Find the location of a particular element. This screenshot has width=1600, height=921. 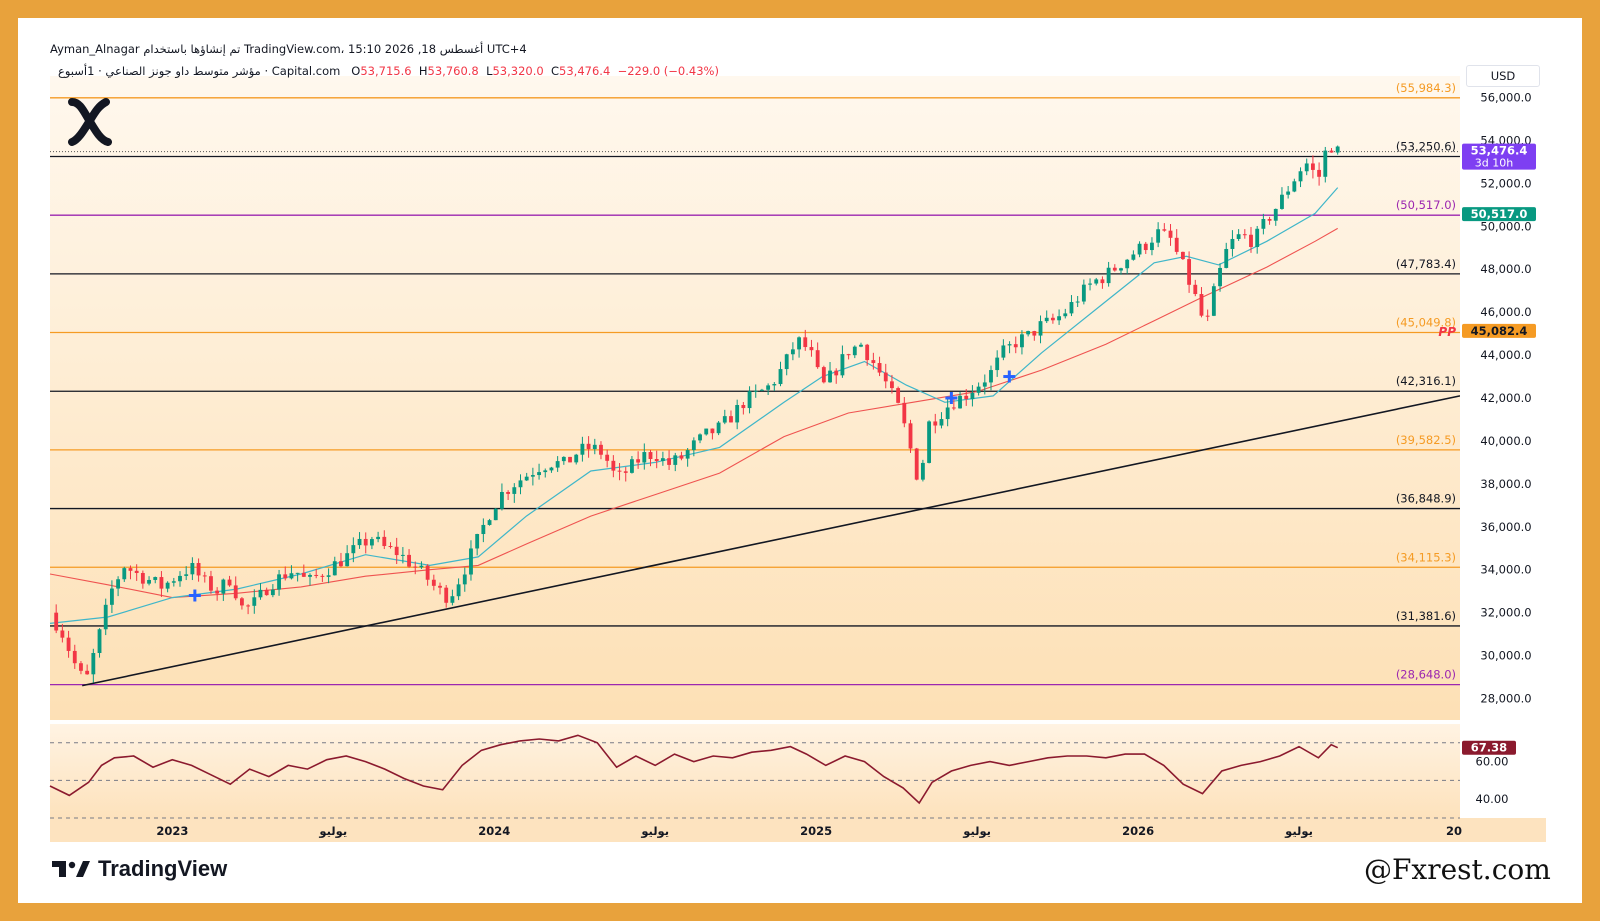

price-scale is located at coordinates (1503, 398).